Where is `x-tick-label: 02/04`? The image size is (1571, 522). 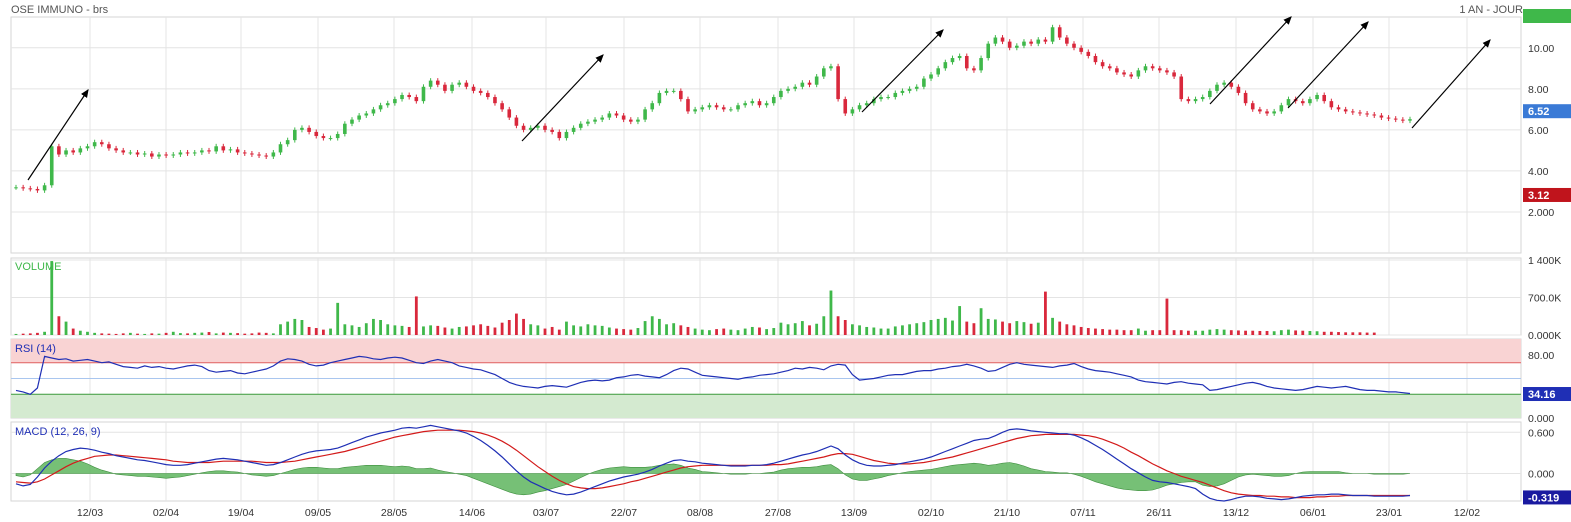 x-tick-label: 02/04 is located at coordinates (166, 513).